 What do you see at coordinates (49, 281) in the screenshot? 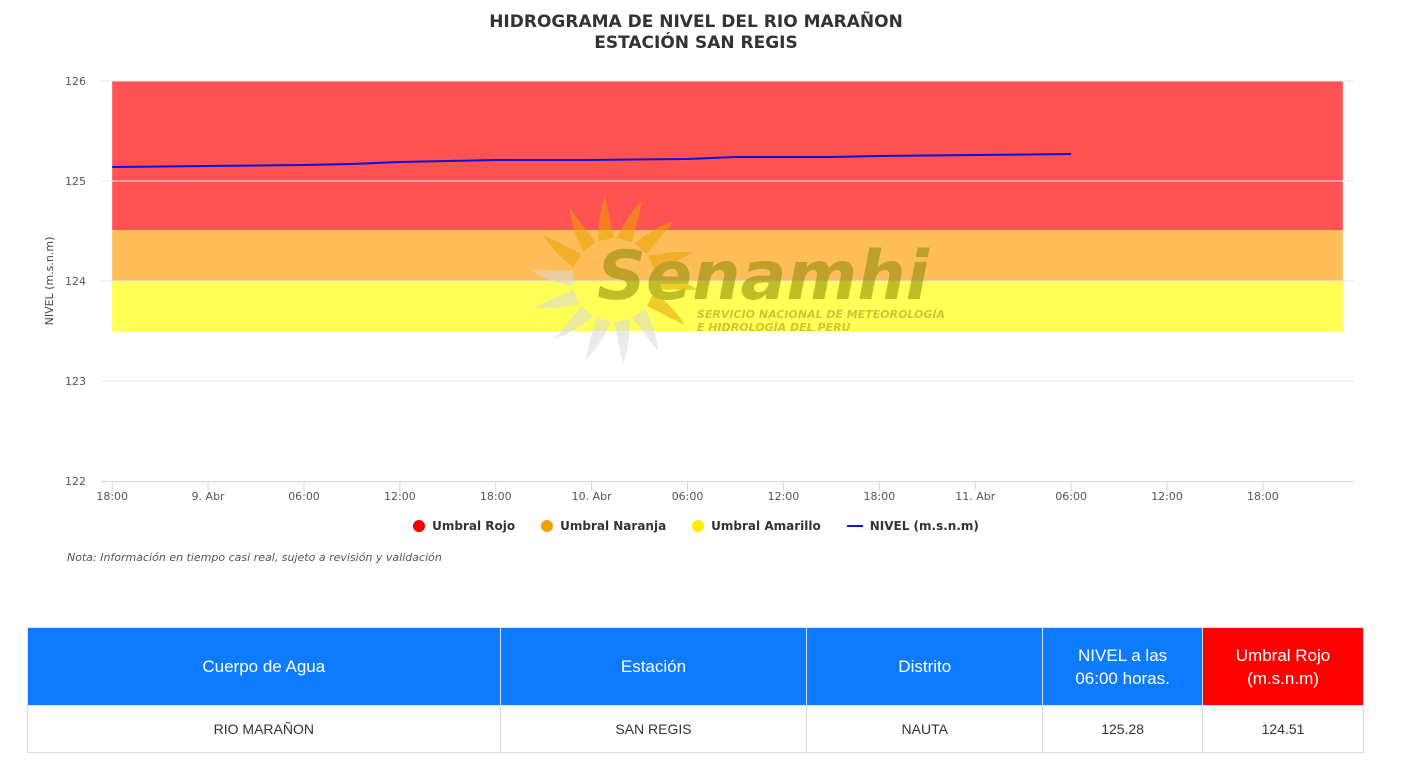
I see `y-axis-label: NIVEL (m.s.n.m)` at bounding box center [49, 281].